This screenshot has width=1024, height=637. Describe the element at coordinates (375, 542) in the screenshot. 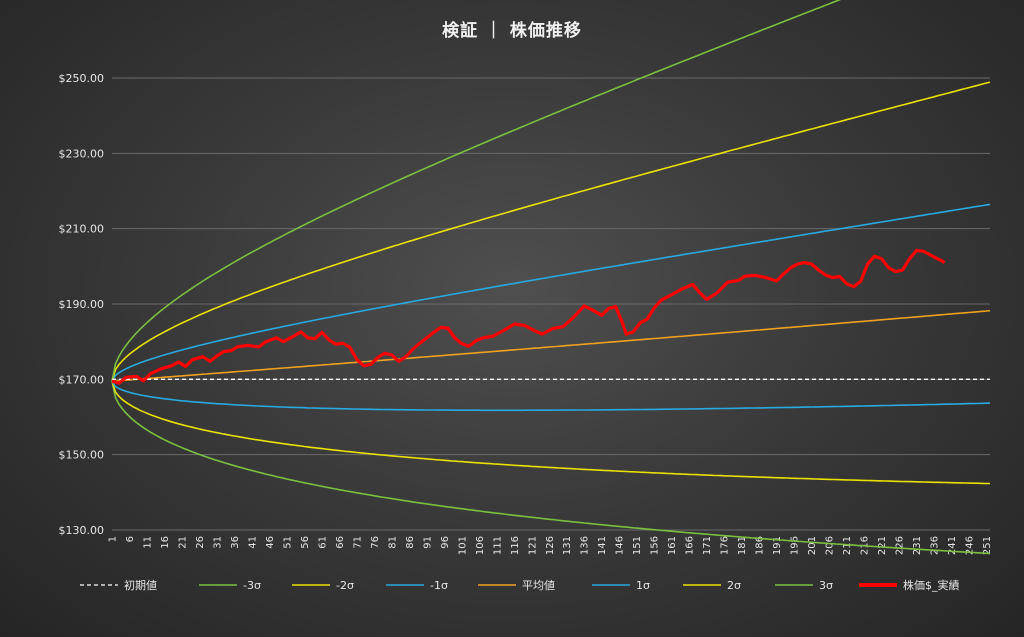

I see `x-tick-label: 76` at that location.